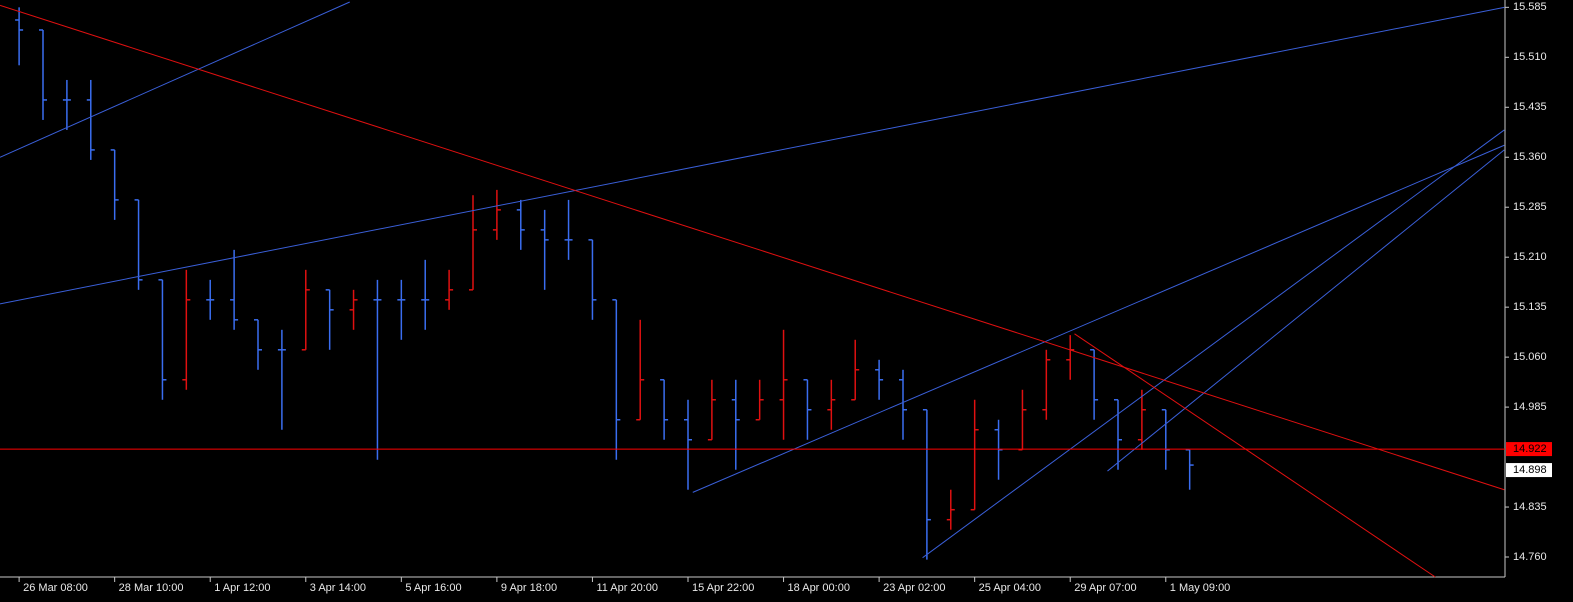 Image resolution: width=1573 pixels, height=602 pixels. I want to click on price-line-box, so click(1529, 449).